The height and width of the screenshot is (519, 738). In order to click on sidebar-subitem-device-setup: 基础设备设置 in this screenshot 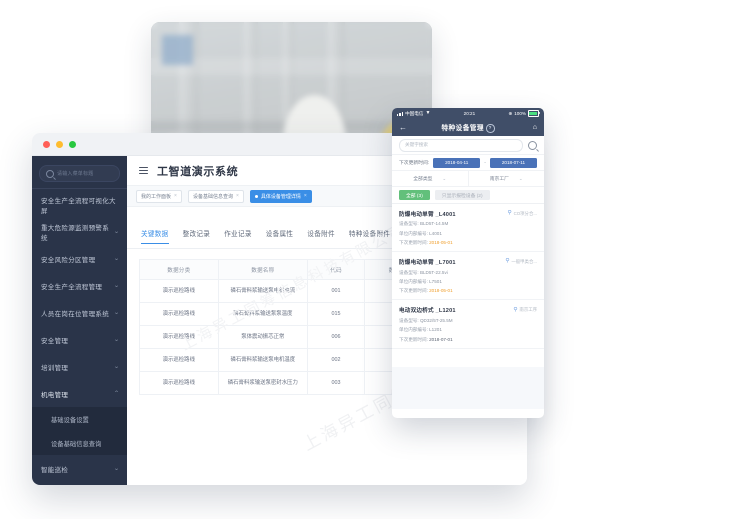, I will do `click(79, 419)`.